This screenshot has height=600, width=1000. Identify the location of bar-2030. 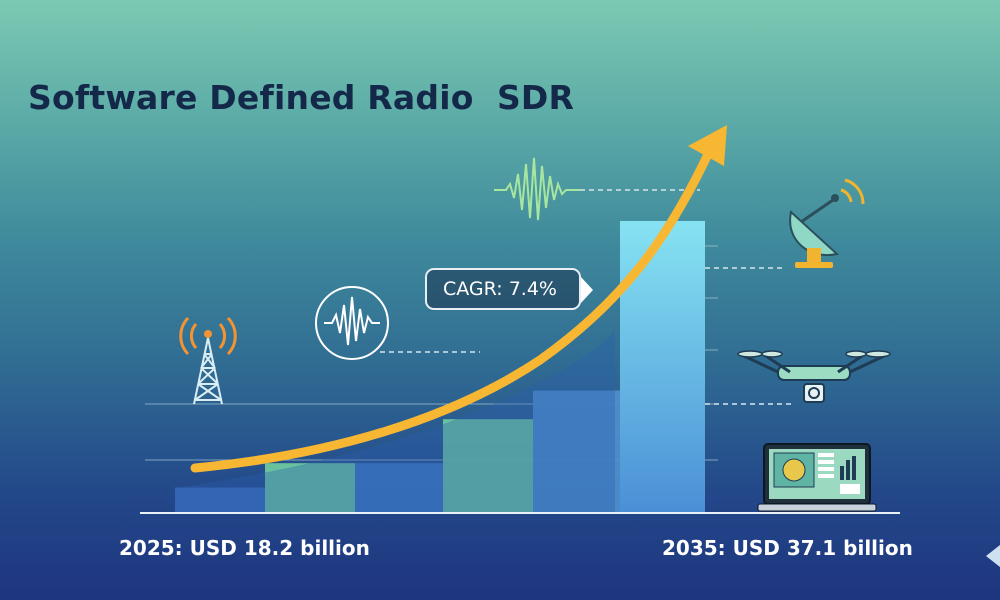
(662, 366).